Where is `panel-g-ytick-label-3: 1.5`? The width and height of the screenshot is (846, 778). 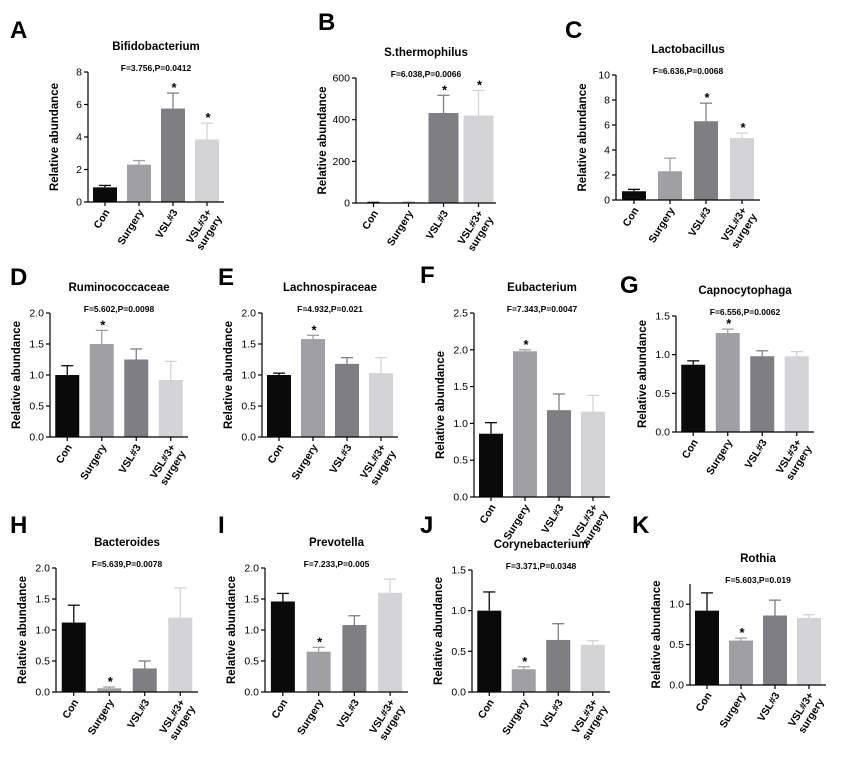 panel-g-ytick-label-3: 1.5 is located at coordinates (662, 317).